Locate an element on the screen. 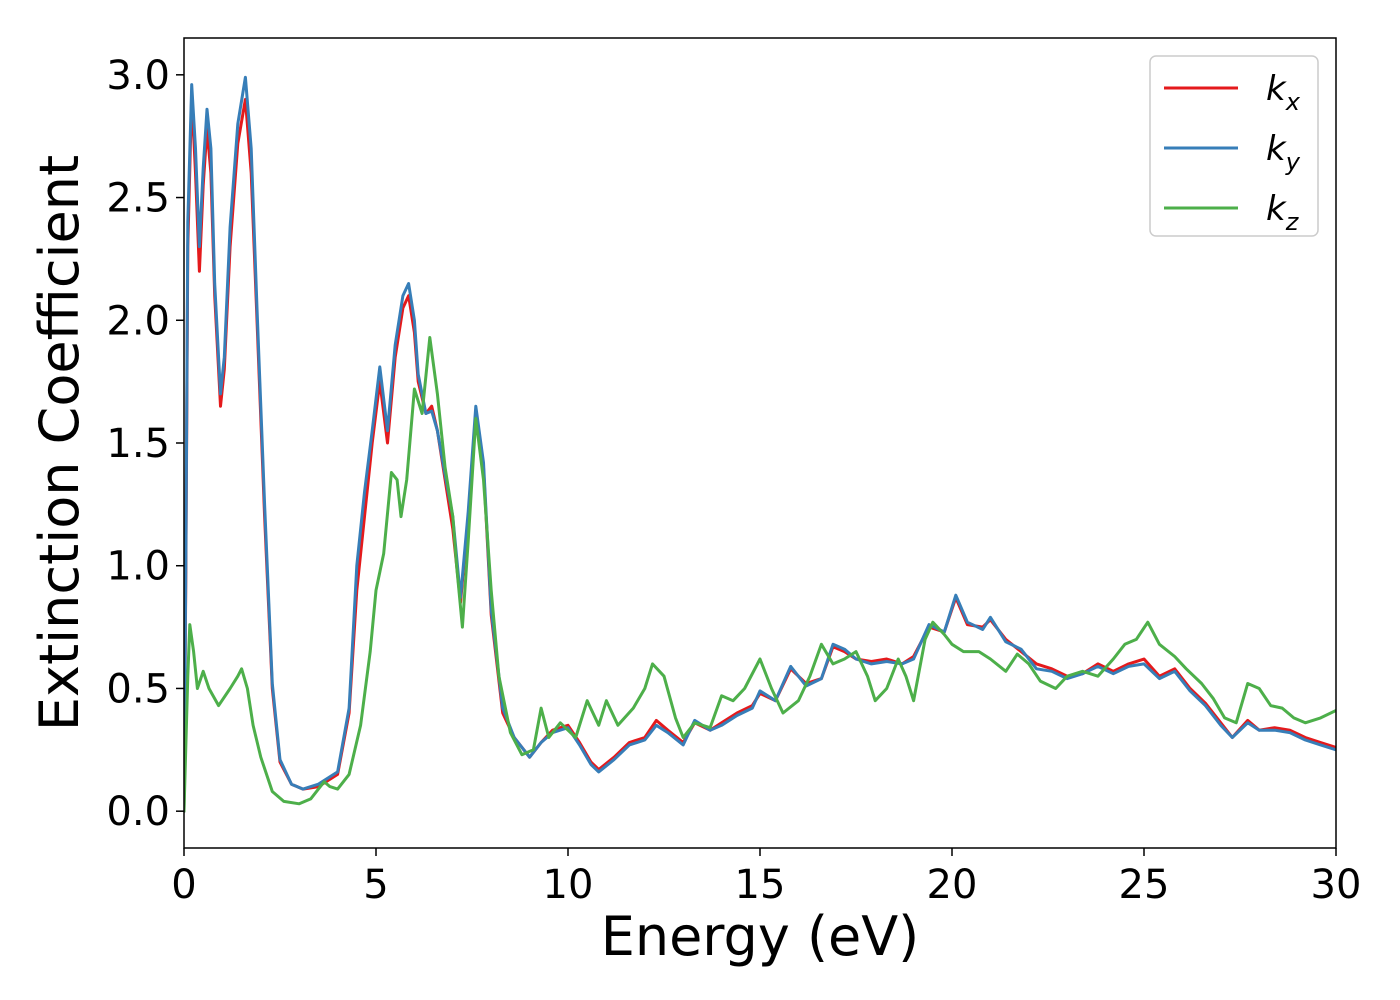 This screenshot has width=1400, height=1000. x-axis-label: Energy (eV) is located at coordinates (760, 936).